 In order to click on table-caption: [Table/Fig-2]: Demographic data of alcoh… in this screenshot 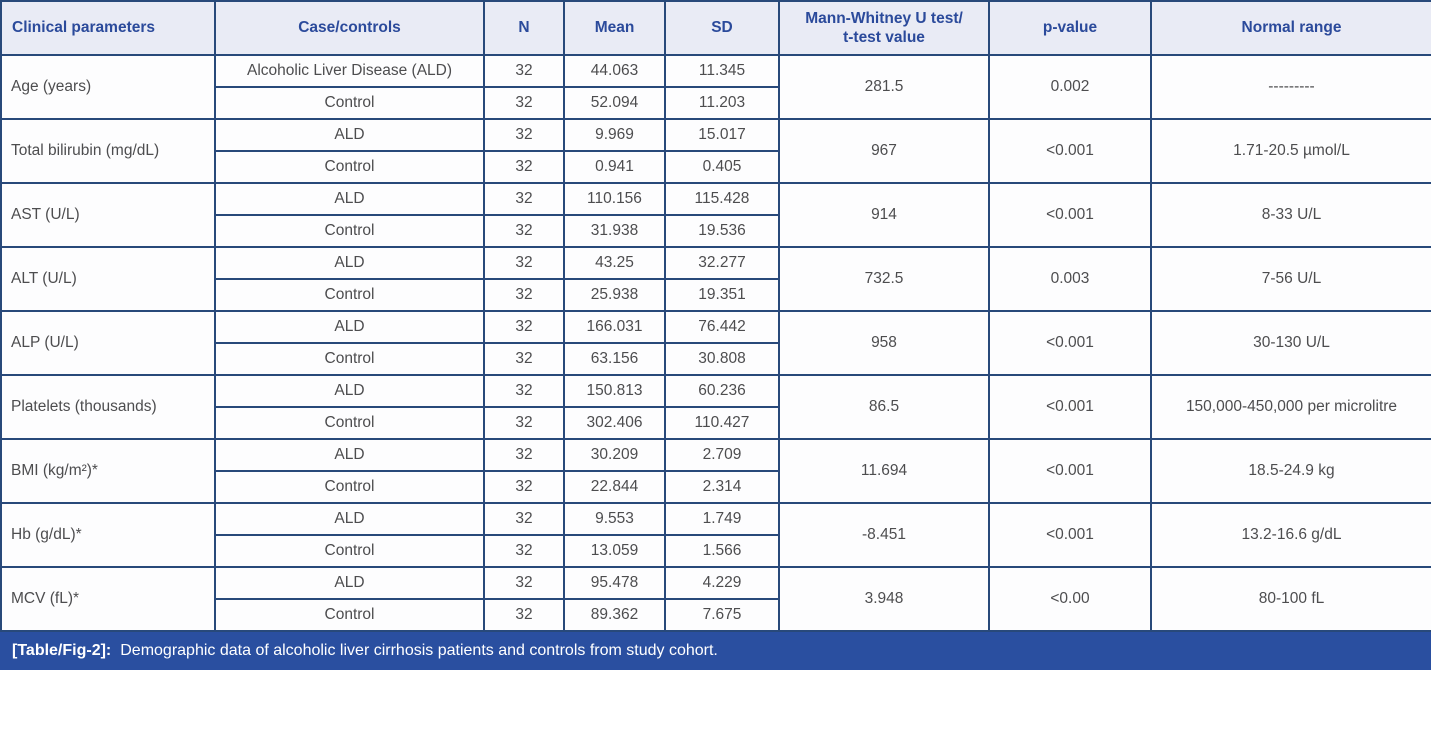, I will do `click(715, 651)`.